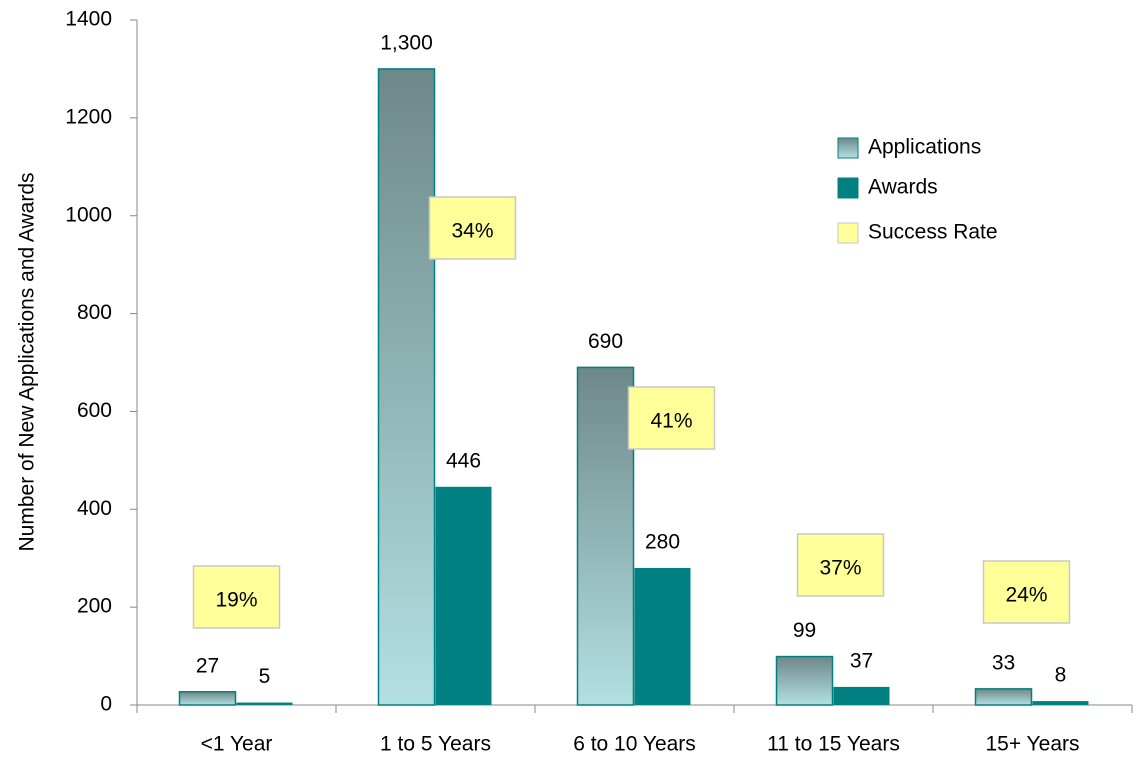 The image size is (1137, 758). What do you see at coordinates (1061, 675) in the screenshot?
I see `value-label: 8` at bounding box center [1061, 675].